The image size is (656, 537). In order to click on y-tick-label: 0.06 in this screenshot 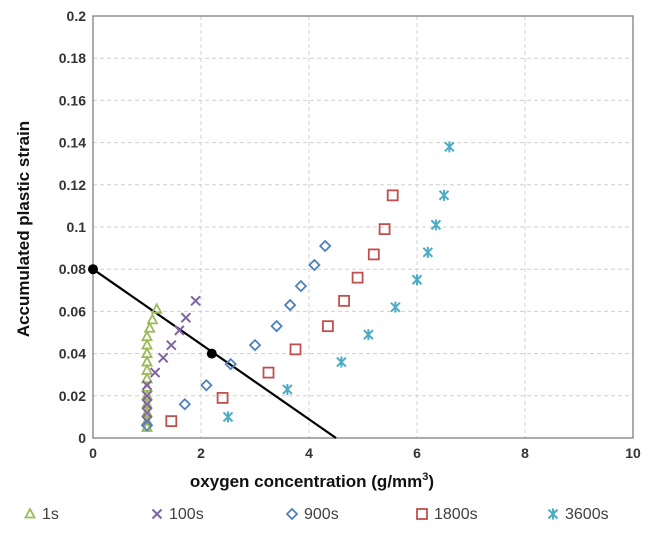, I will do `click(72, 311)`.